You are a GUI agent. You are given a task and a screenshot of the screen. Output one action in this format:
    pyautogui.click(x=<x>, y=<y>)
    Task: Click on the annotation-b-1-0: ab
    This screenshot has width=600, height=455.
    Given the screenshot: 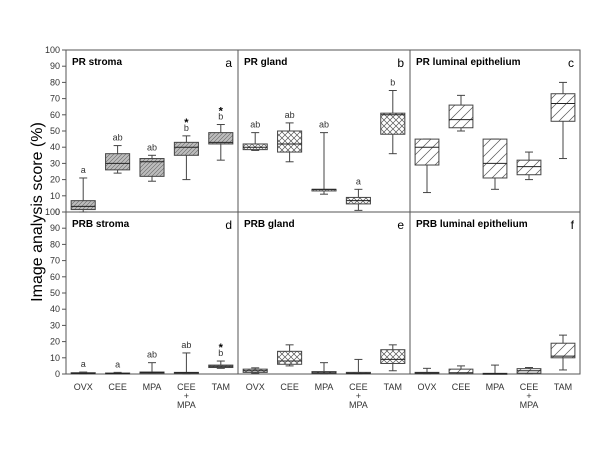 What is the action you would take?
    pyautogui.click(x=290, y=115)
    